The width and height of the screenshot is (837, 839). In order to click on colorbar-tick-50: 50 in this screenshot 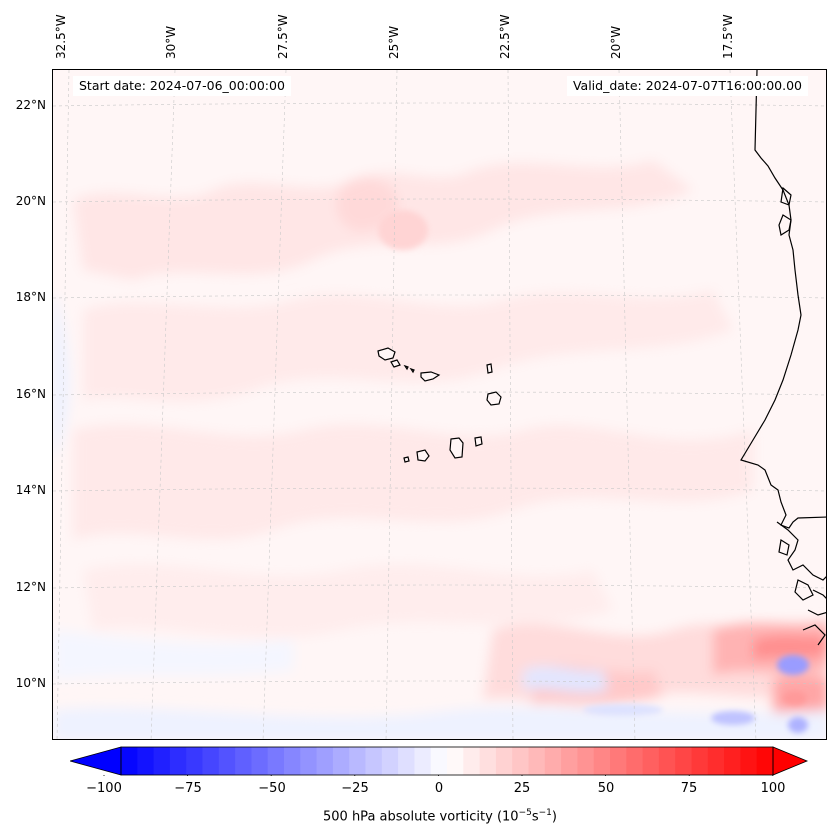, I will do `click(606, 788)`.